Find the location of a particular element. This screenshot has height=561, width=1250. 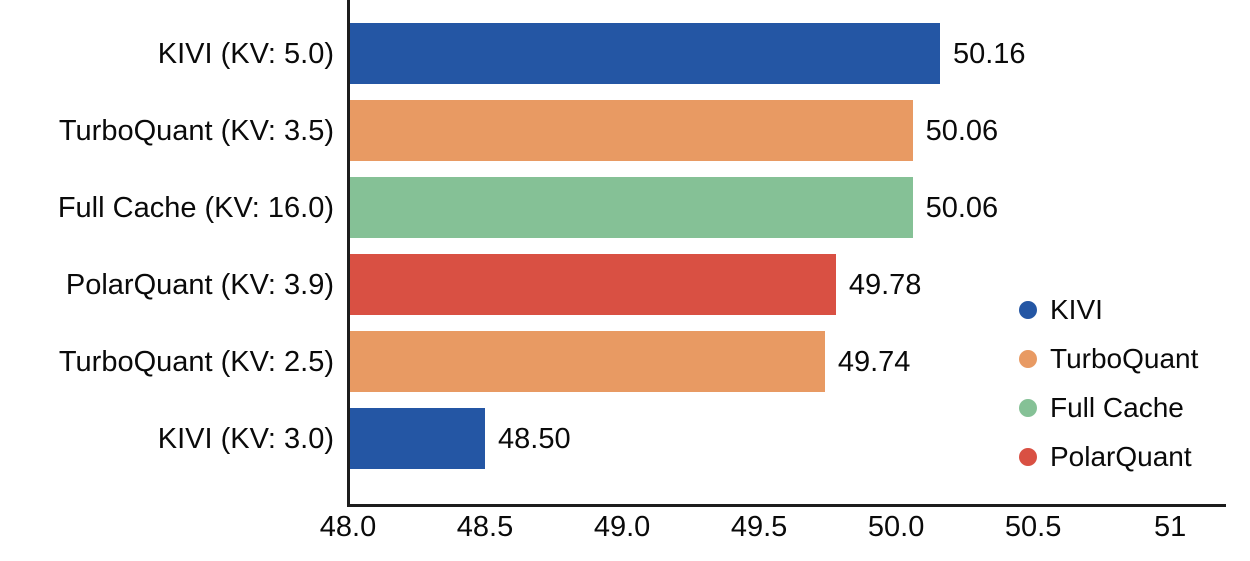

legend-label: Full Cache is located at coordinates (1117, 407).